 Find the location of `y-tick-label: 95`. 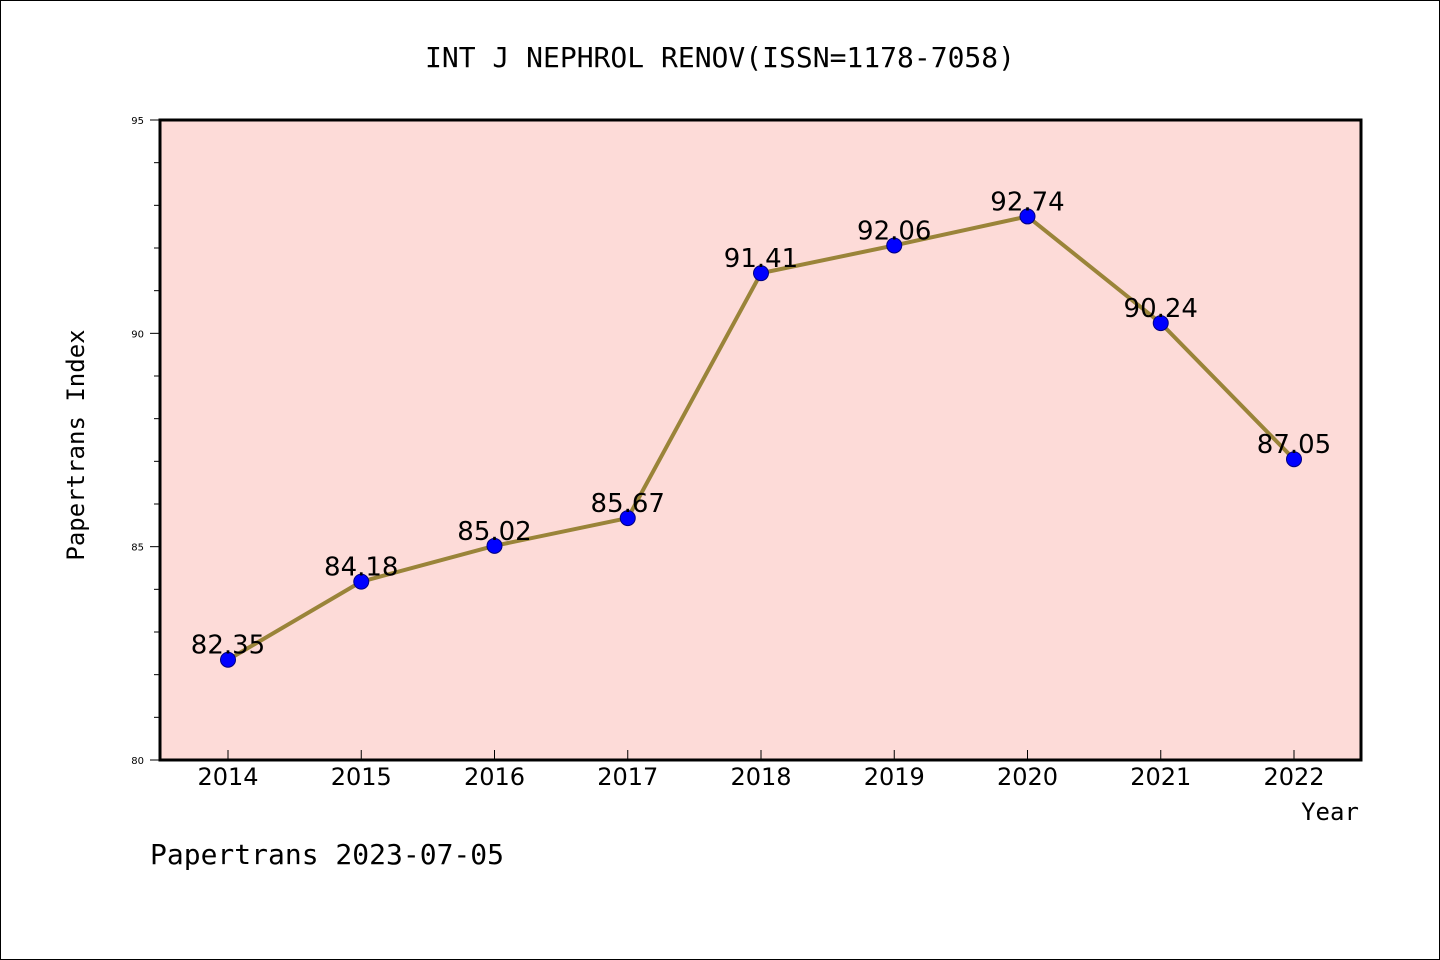

y-tick-label: 95 is located at coordinates (137, 121).